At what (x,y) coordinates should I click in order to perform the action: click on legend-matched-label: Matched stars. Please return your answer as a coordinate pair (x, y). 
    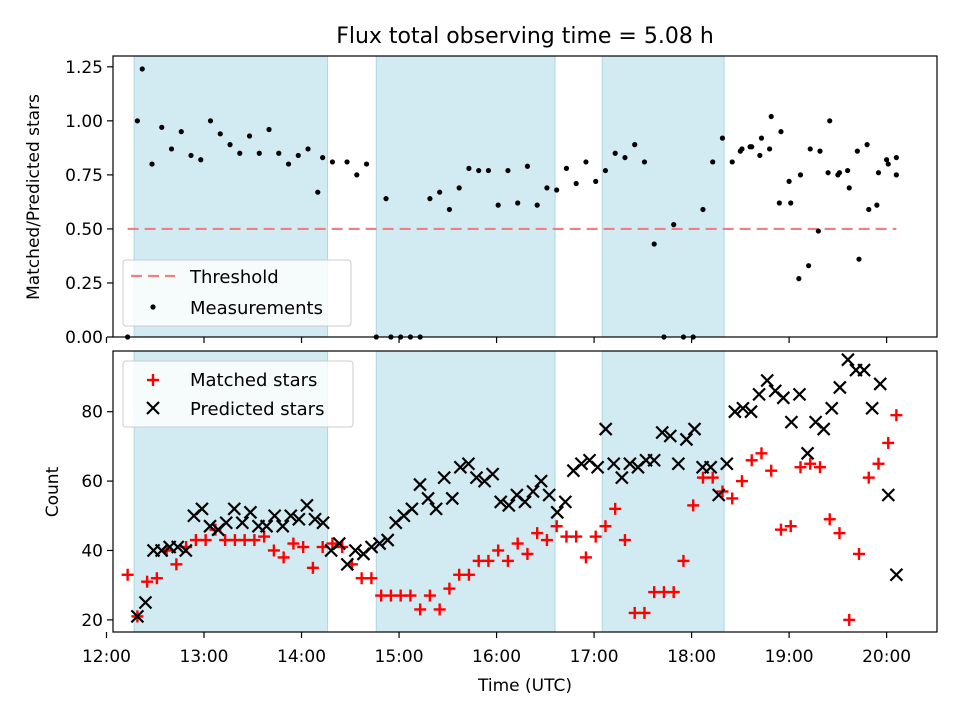
    Looking at the image, I should click on (253, 380).